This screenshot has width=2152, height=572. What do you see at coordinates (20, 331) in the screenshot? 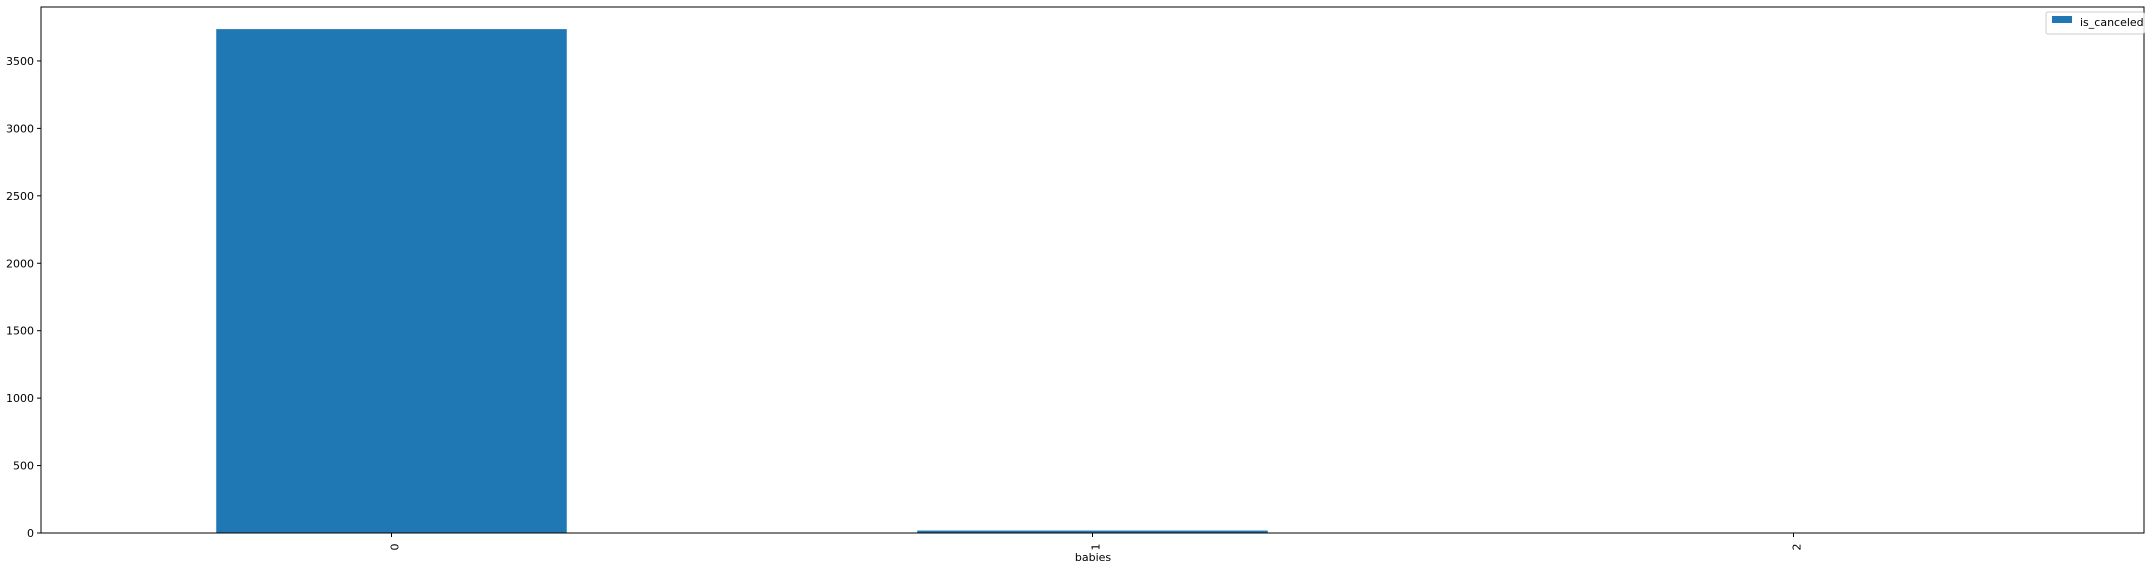
I see `y-tick-label-1500: 1500` at bounding box center [20, 331].